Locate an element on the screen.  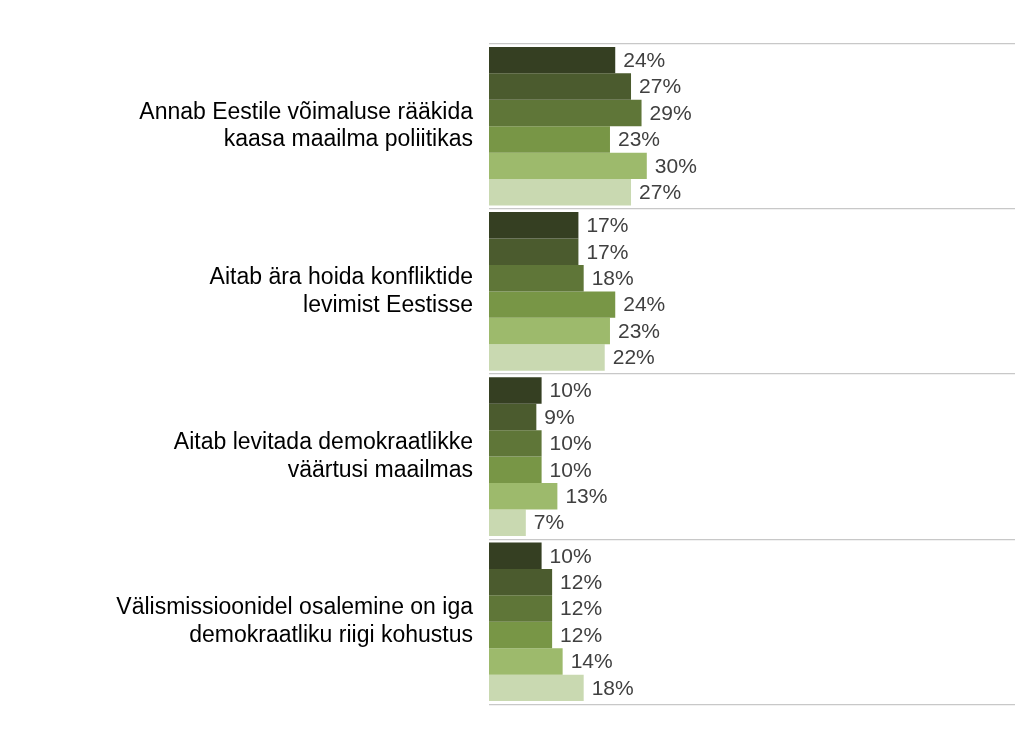
data-label: 9% is located at coordinates (559, 416).